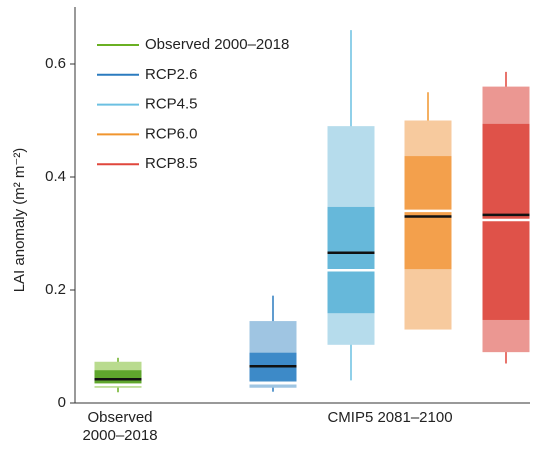  I want to click on x-category-label: Observed 2000–2018, so click(120, 426).